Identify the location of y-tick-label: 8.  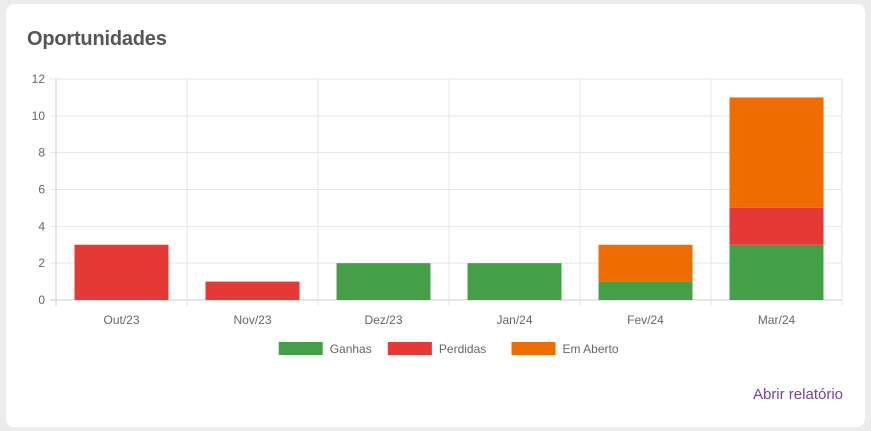
(41, 153).